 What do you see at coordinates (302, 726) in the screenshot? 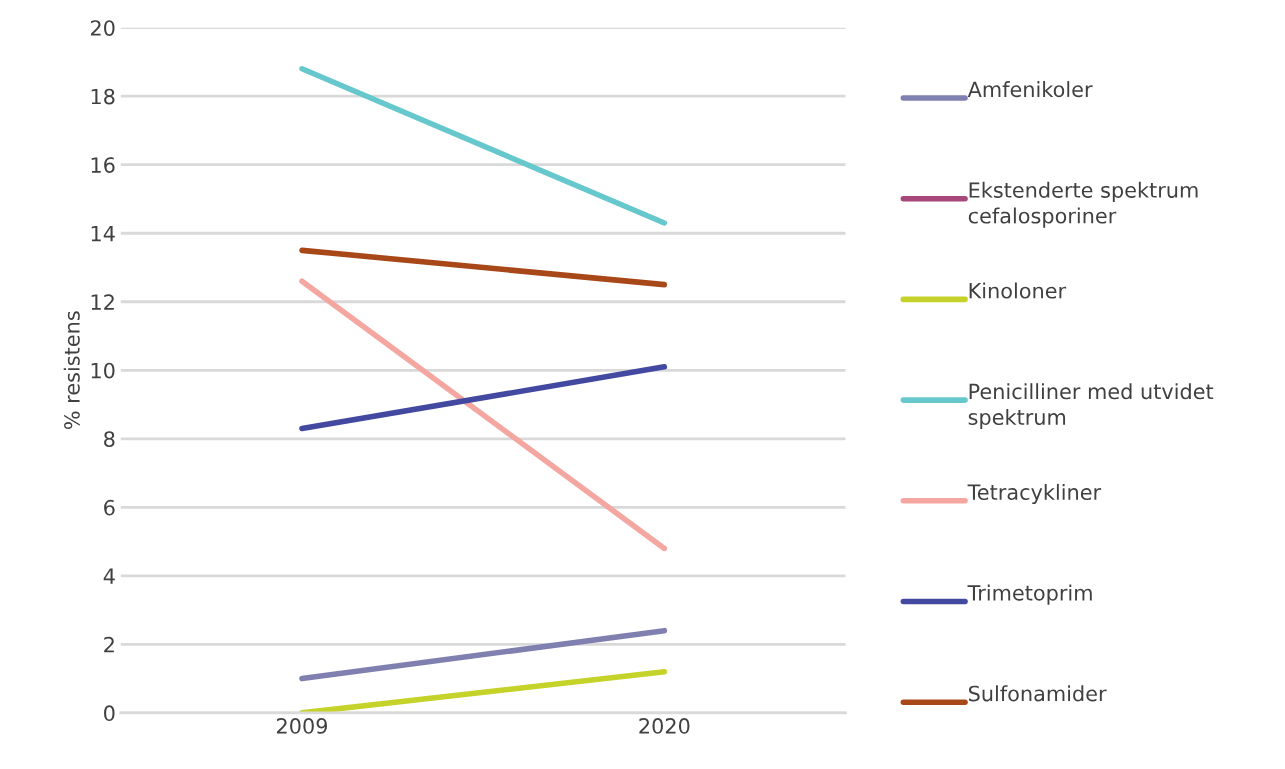
I see `x-tick-label: 2009` at bounding box center [302, 726].